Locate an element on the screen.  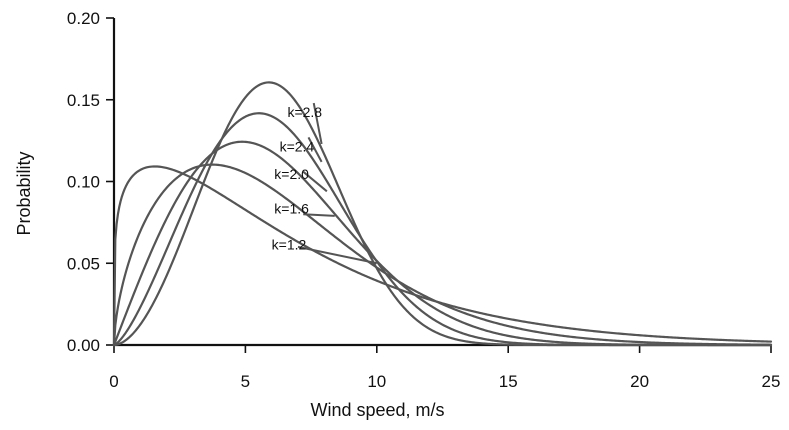
x-tick-label: 15 is located at coordinates (508, 381).